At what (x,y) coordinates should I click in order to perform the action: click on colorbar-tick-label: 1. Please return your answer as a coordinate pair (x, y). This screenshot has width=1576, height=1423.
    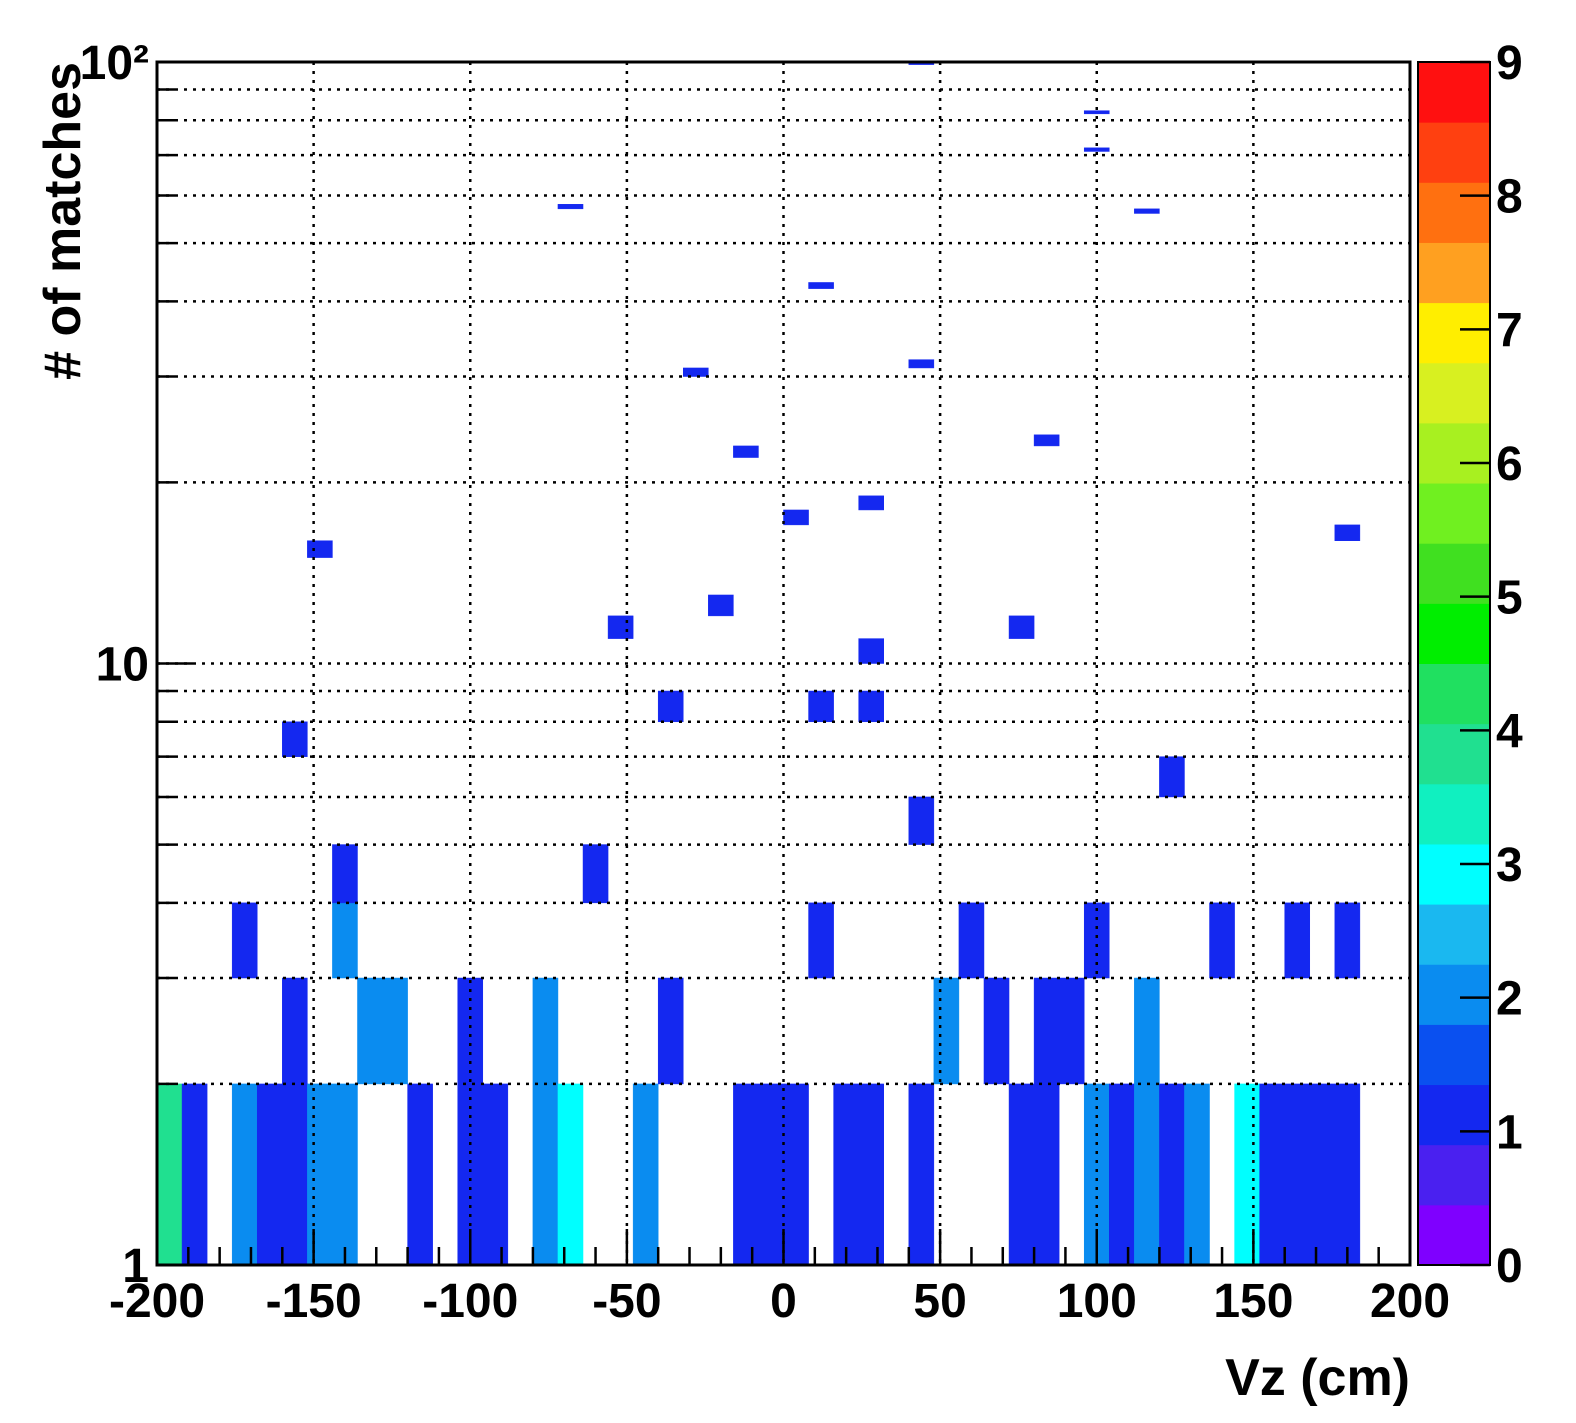
    Looking at the image, I should click on (1509, 1132).